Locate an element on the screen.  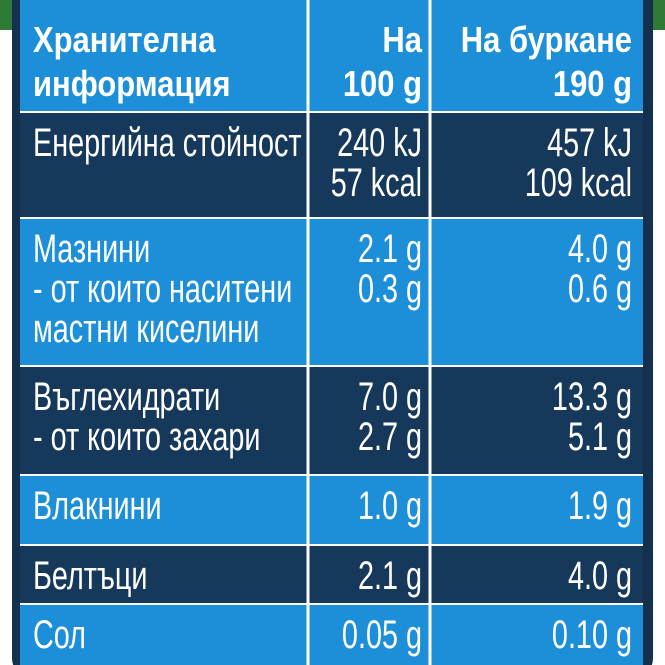
header-col1: 100 g is located at coordinates (382, 85).